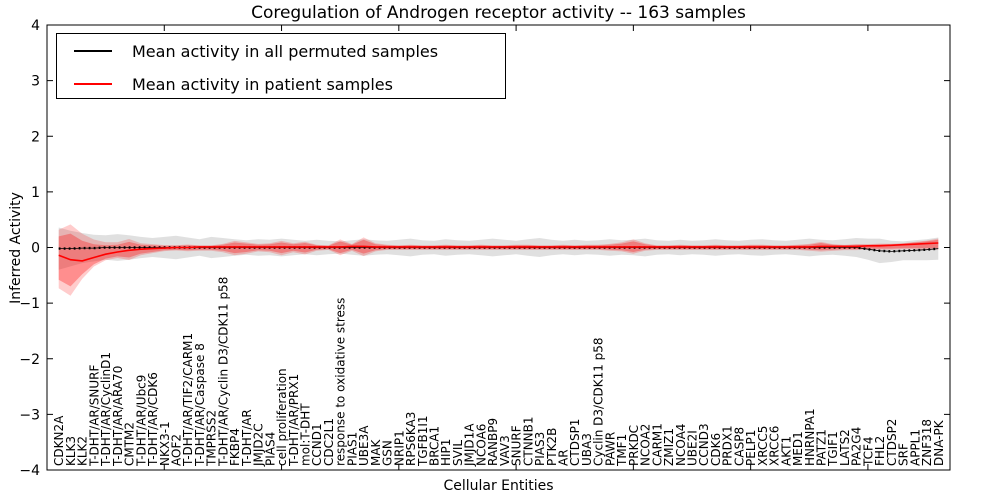 This screenshot has width=1000, height=500. Describe the element at coordinates (693, 448) in the screenshot. I see `x-tick-label: UBE2I` at that location.